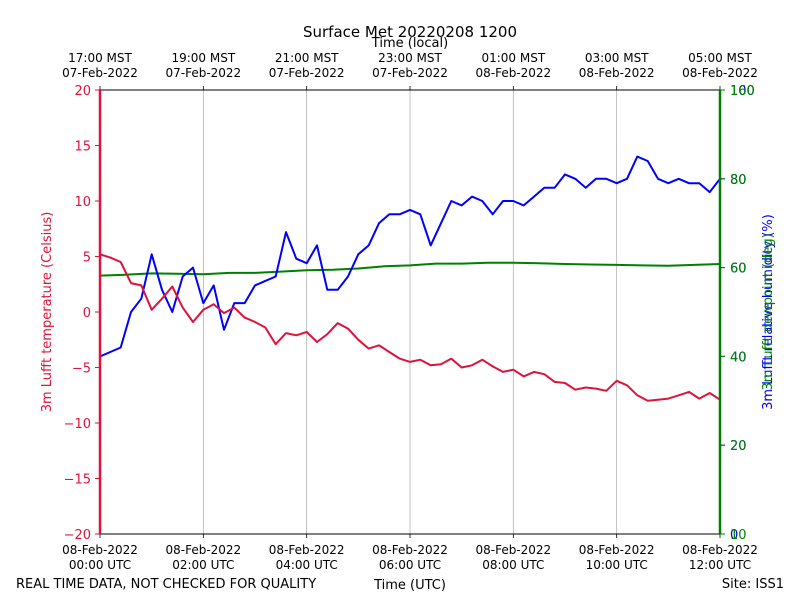 This screenshot has width=800, height=604. I want to click on left-tick-label-5: 5, so click(87, 258).